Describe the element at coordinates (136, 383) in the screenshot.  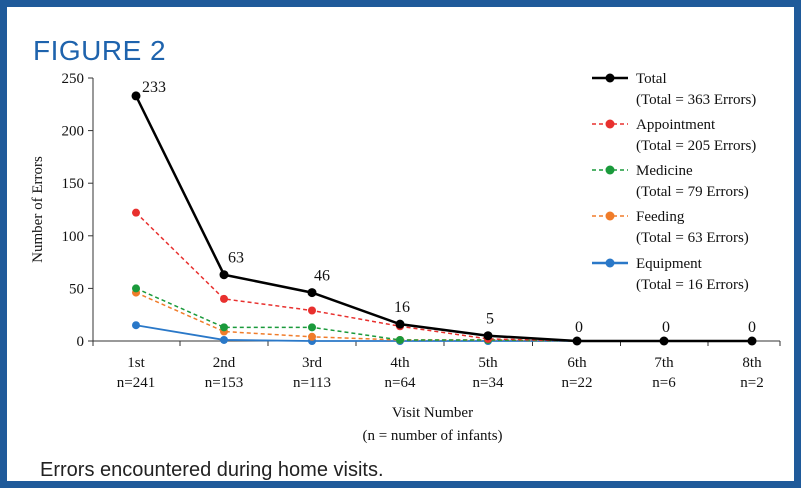
I see `x-tick-sublabel: n=241` at that location.